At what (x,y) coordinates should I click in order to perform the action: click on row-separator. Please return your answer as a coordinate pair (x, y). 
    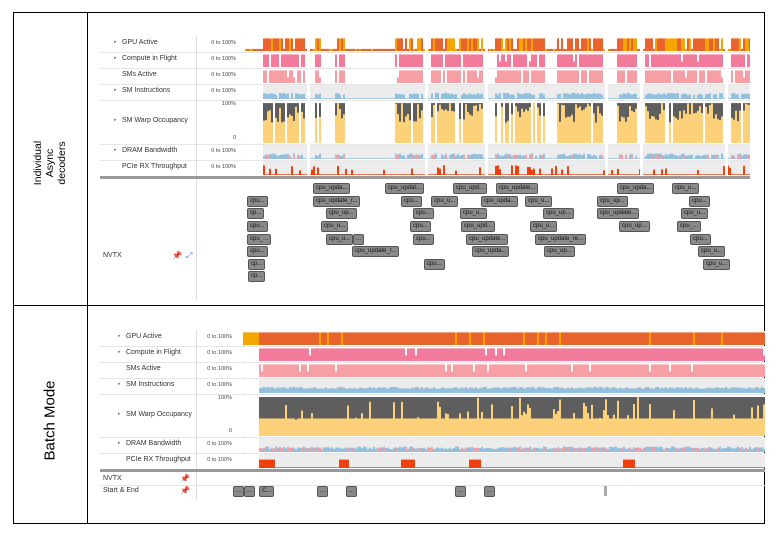
    Looking at the image, I should click on (432, 485).